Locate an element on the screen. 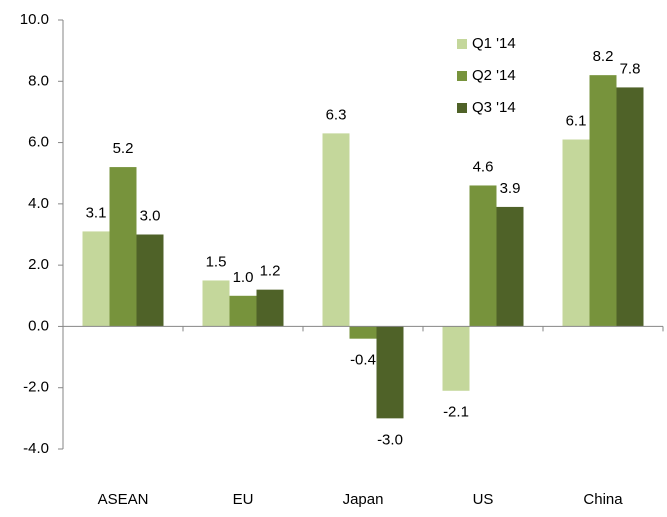  y-tick-label: 6.0 is located at coordinates (38, 142).